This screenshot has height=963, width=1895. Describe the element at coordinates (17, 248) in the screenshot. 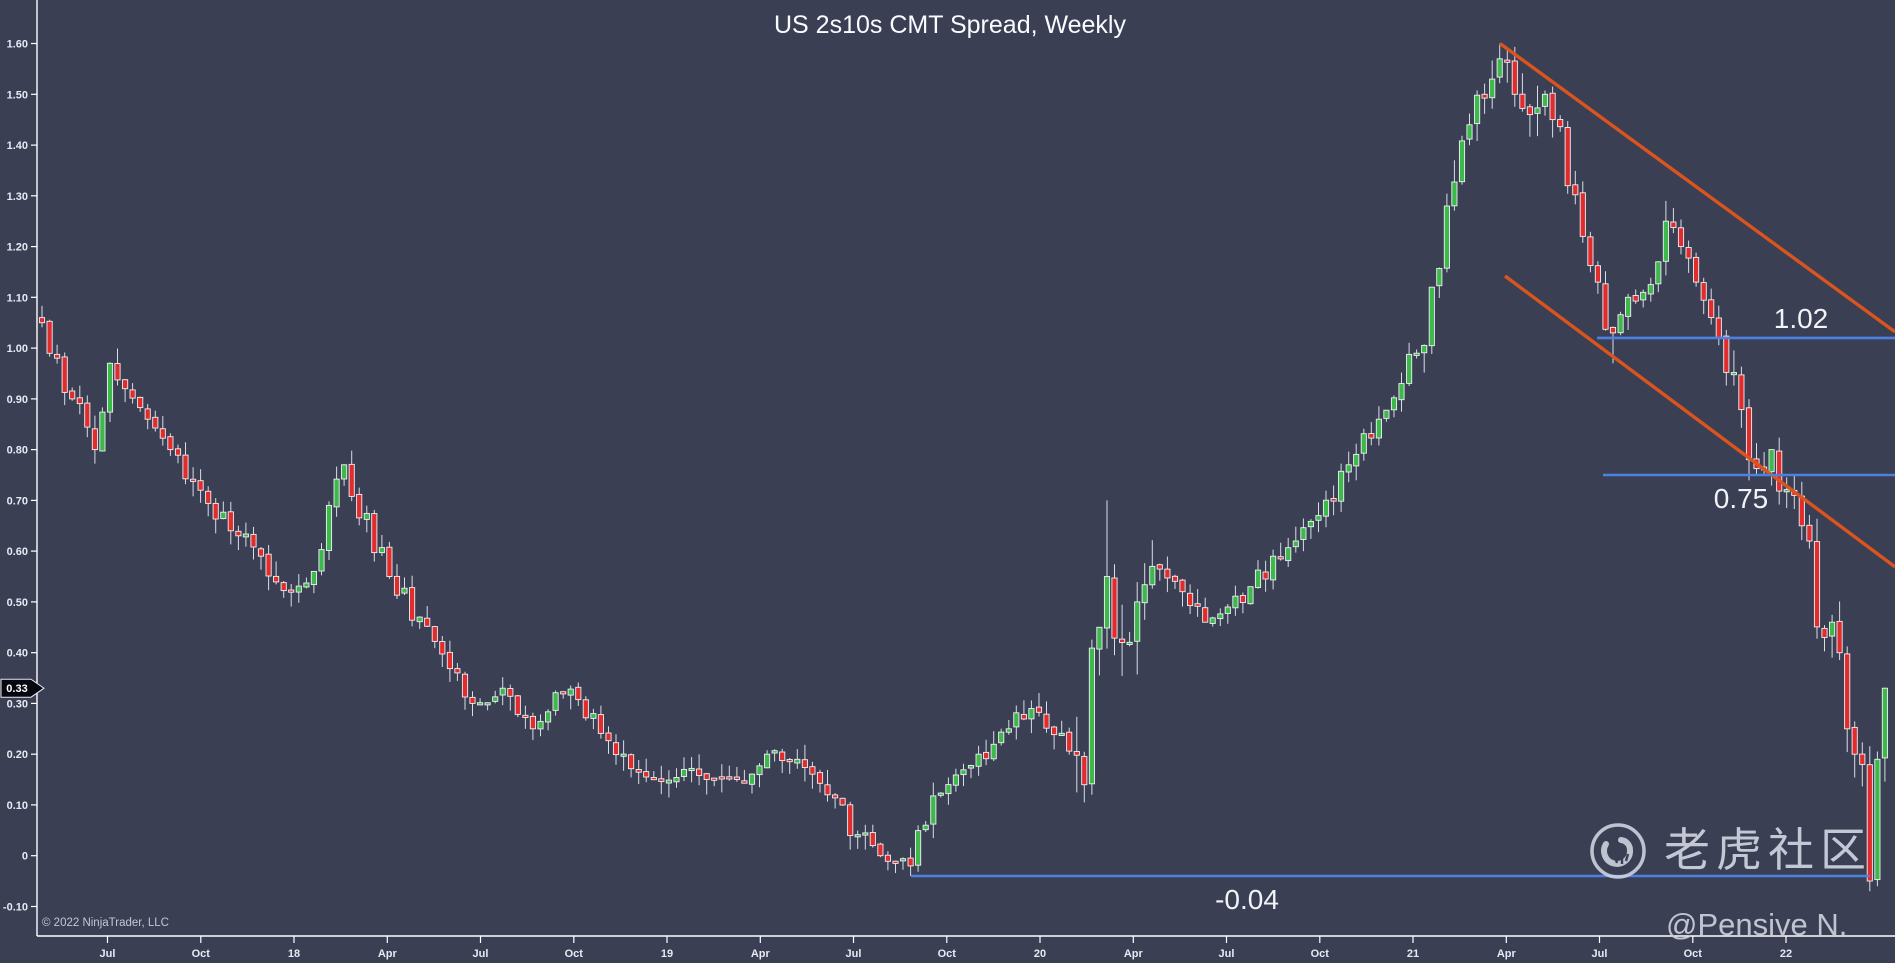

I see `y-tick-label: 1.20` at that location.